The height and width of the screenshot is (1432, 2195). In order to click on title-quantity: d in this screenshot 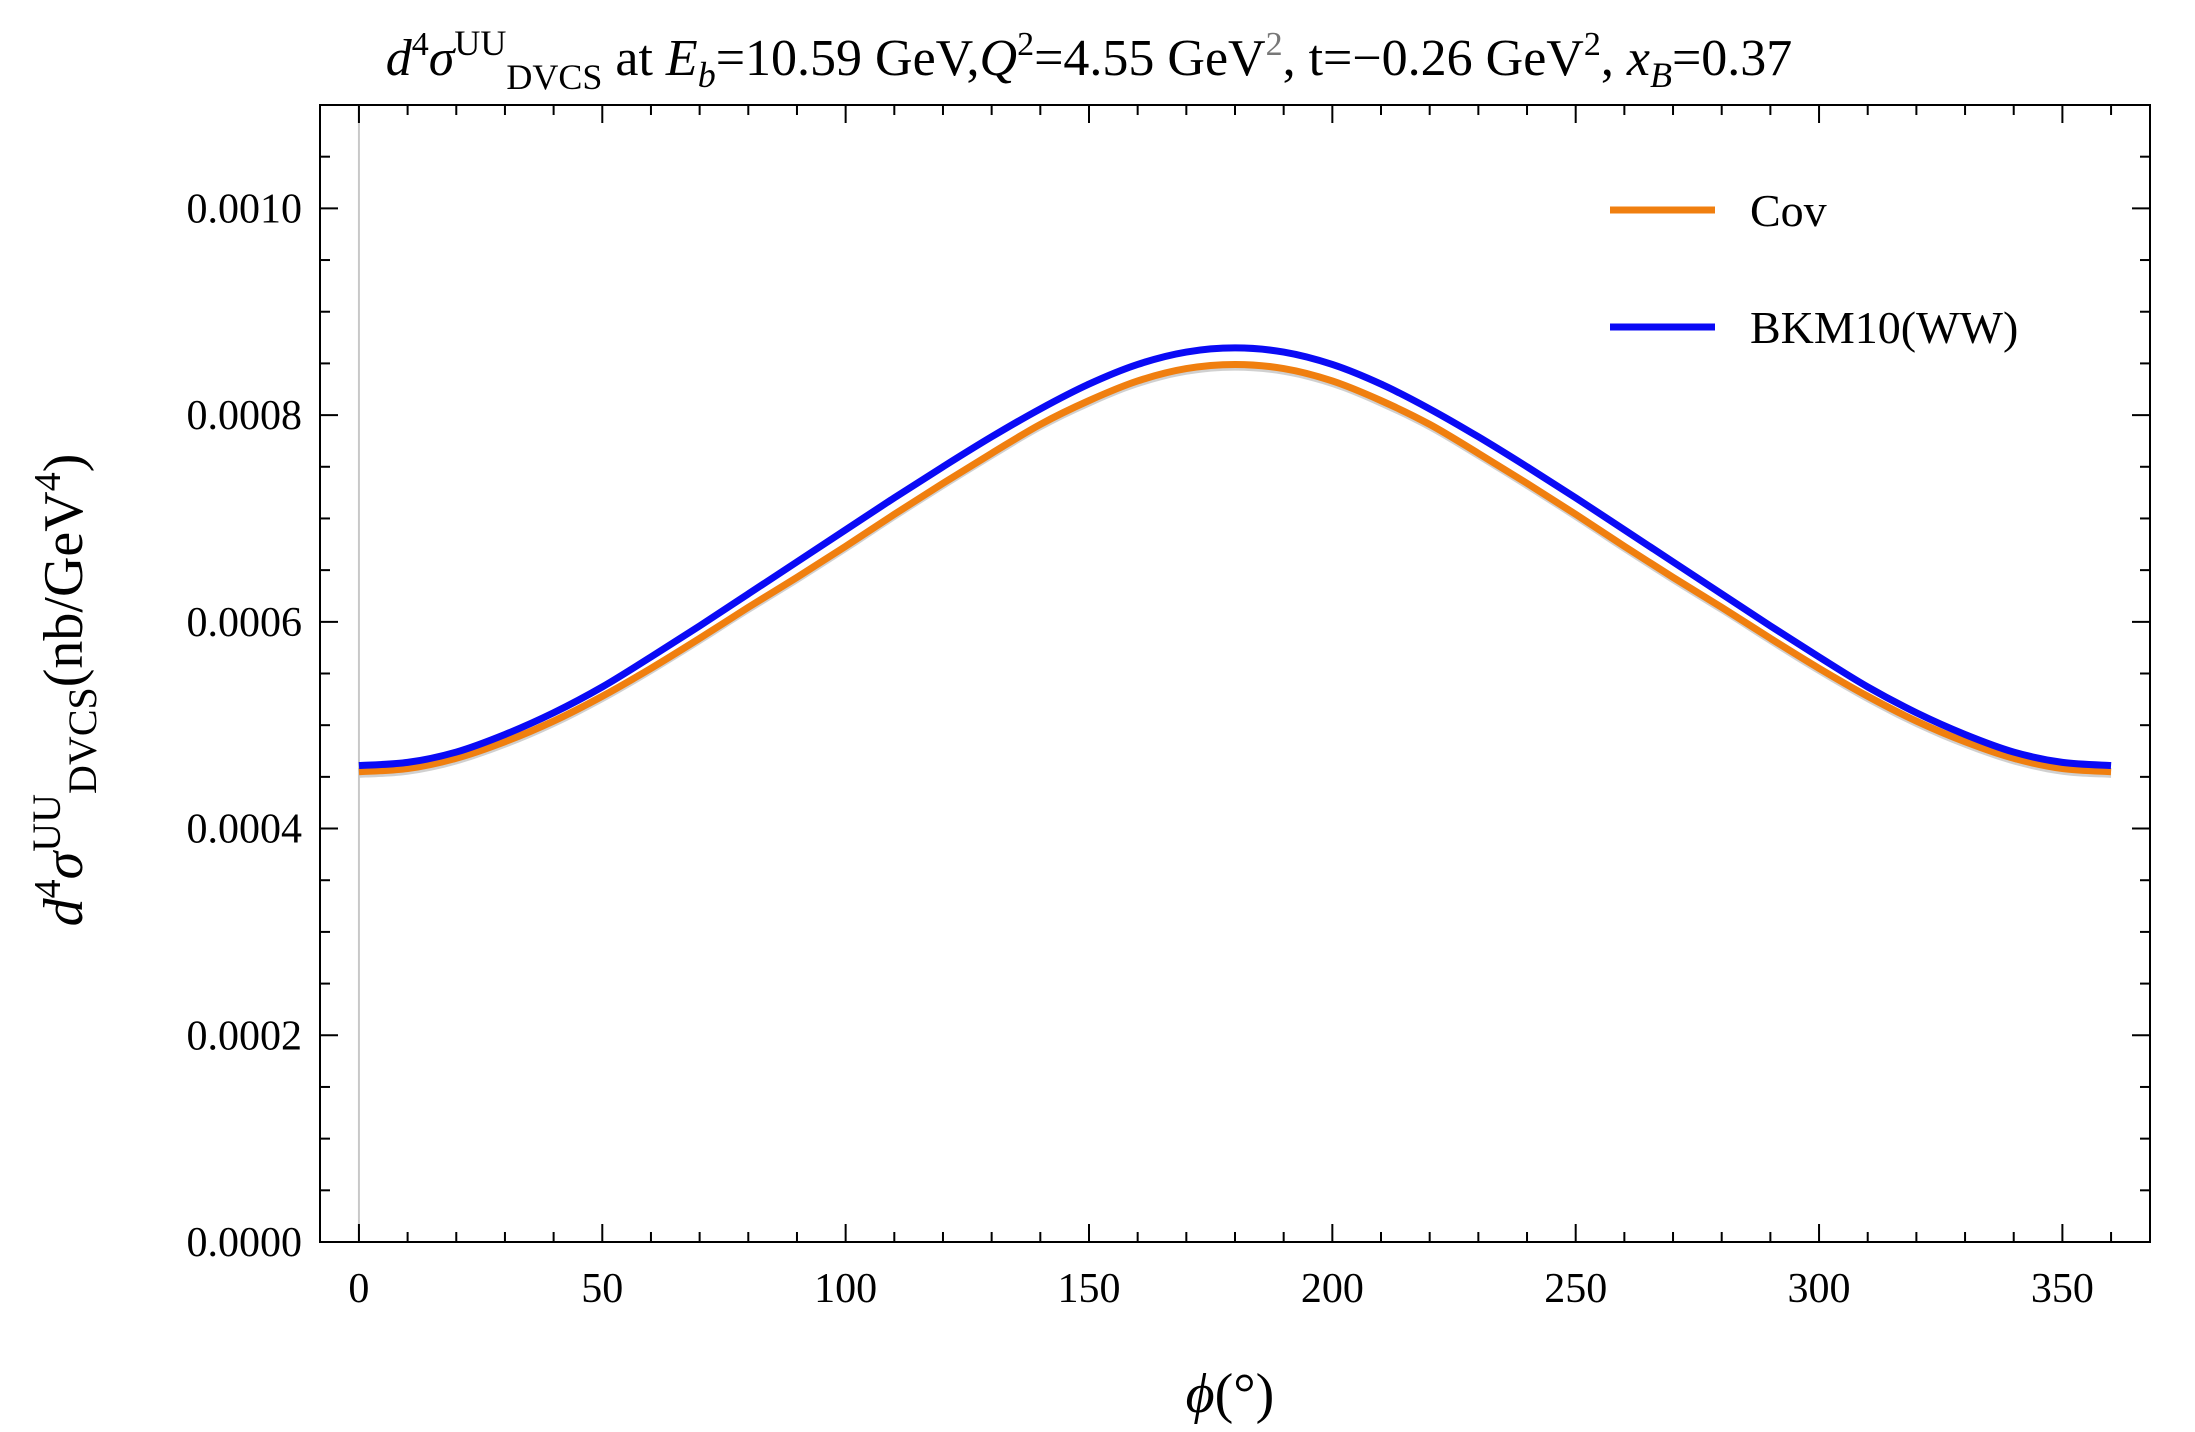, I will do `click(399, 58)`.